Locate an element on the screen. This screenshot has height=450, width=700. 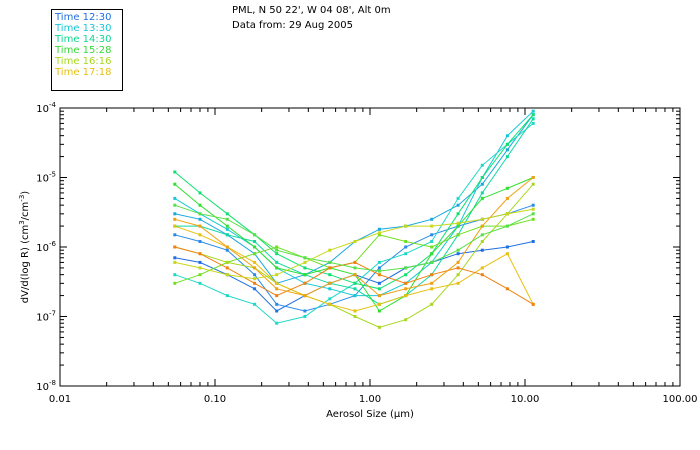
x-tick-label: 0.01 is located at coordinates (60, 399).